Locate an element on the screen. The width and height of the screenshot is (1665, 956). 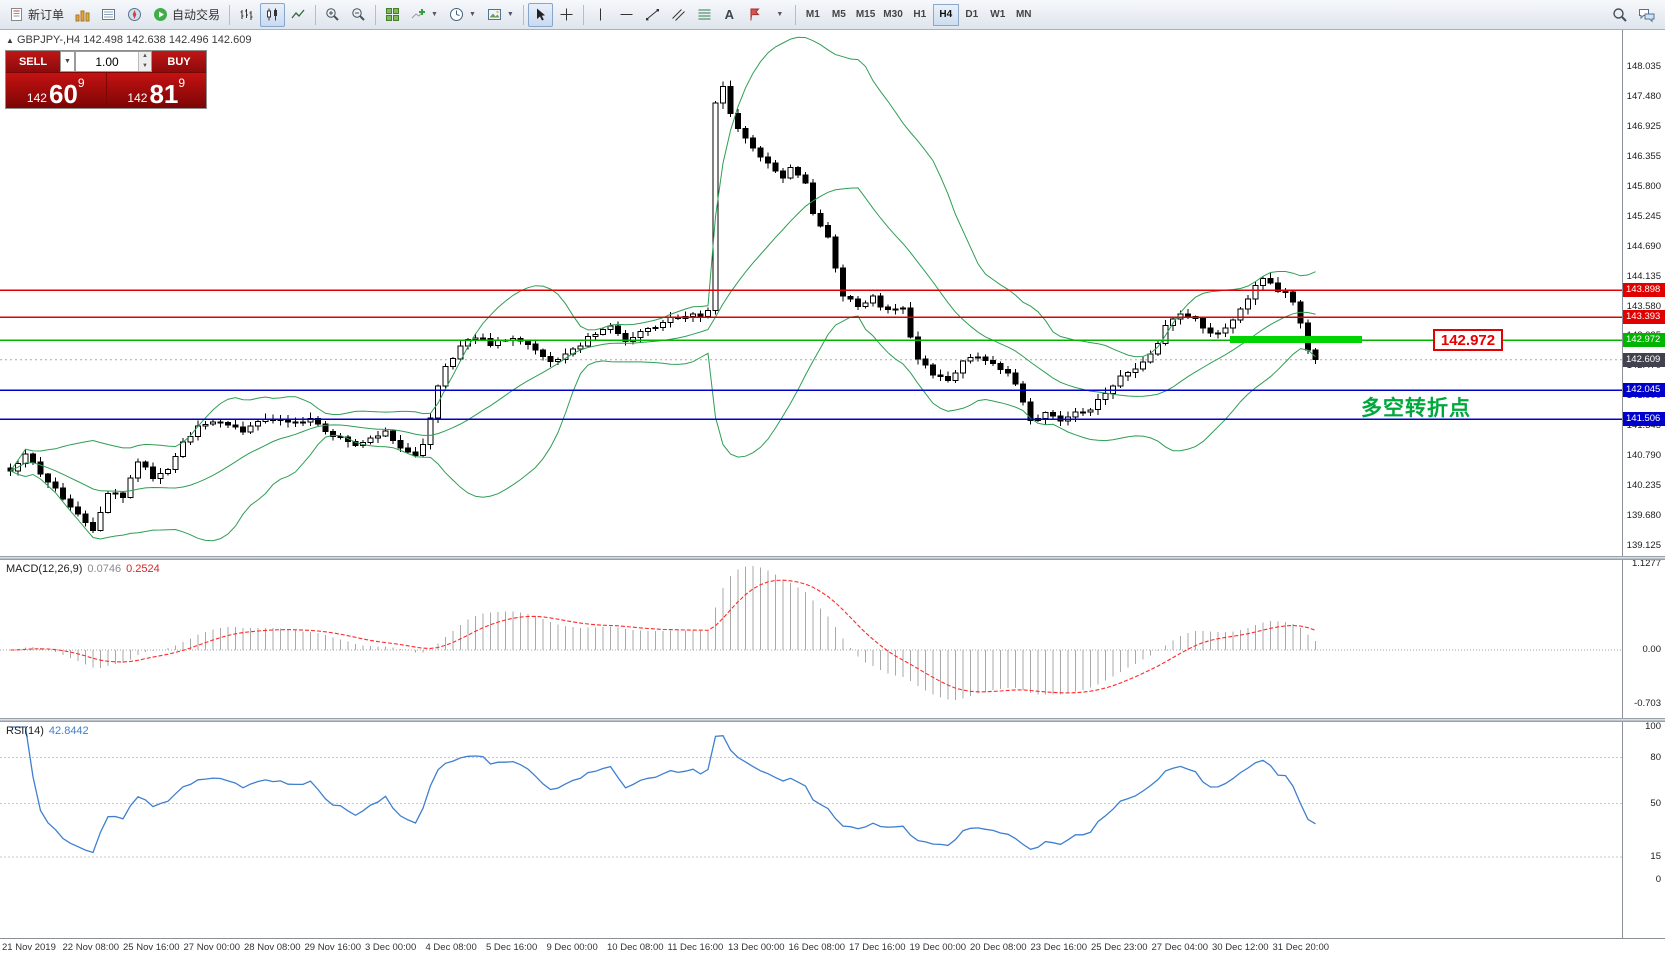
price-tag-142972: 142.972 is located at coordinates (1468, 340).